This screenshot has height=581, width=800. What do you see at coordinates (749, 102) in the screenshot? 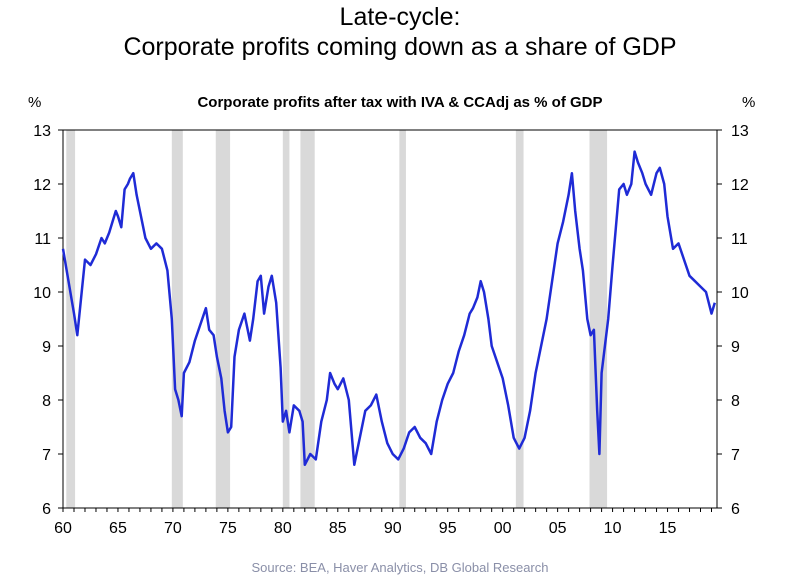
I see `y-axis-unit-right: %` at bounding box center [749, 102].